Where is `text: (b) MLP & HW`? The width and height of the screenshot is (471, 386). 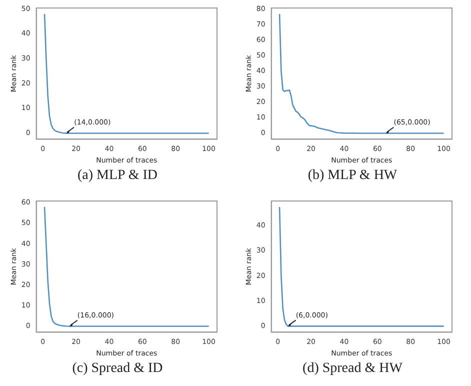 text: (b) MLP & HW is located at coordinates (352, 176).